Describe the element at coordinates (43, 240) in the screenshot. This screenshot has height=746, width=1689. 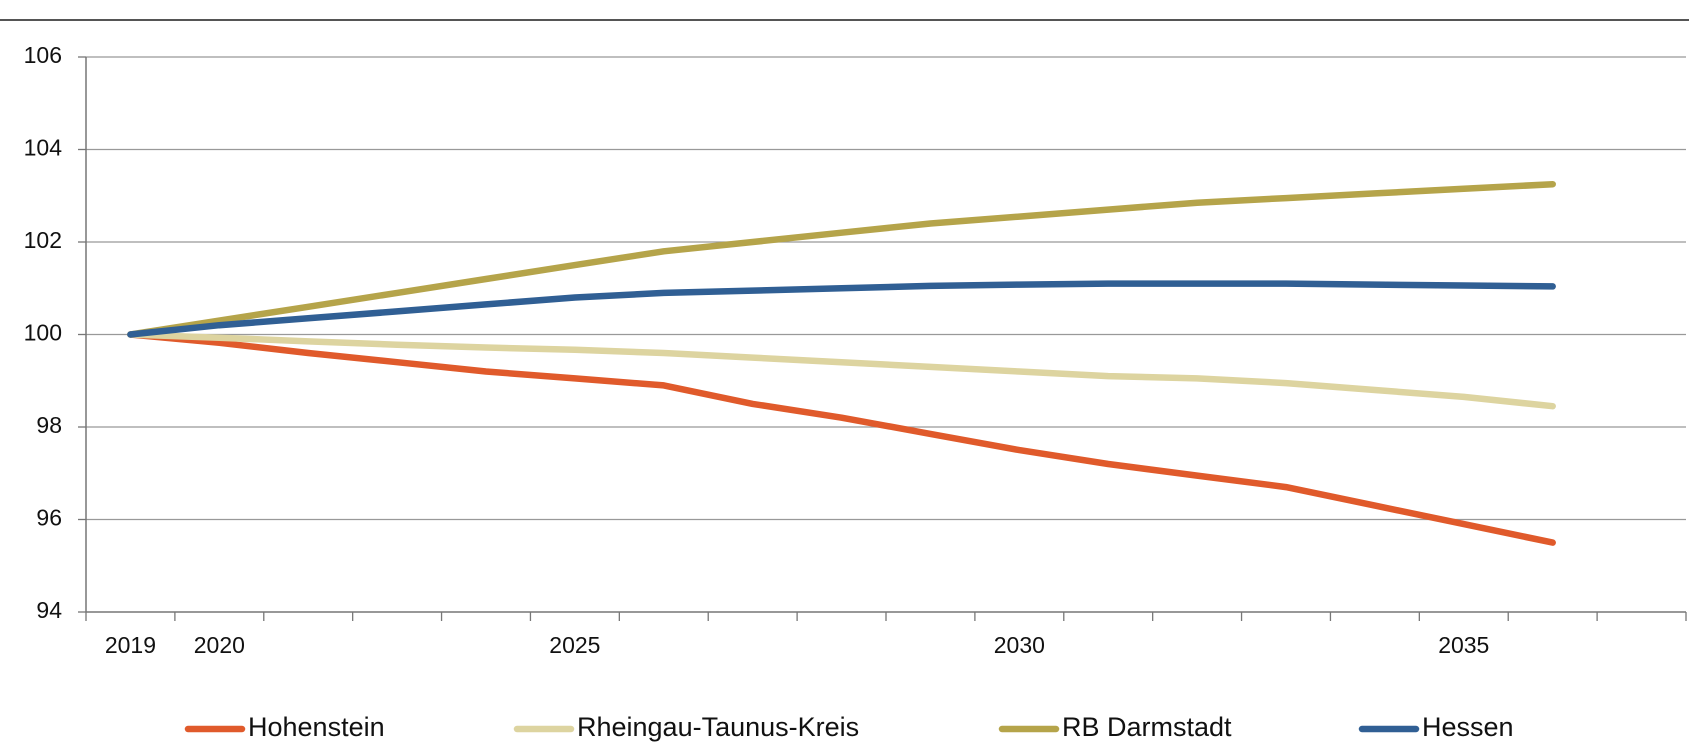
I see `y-tick-label: 102` at that location.